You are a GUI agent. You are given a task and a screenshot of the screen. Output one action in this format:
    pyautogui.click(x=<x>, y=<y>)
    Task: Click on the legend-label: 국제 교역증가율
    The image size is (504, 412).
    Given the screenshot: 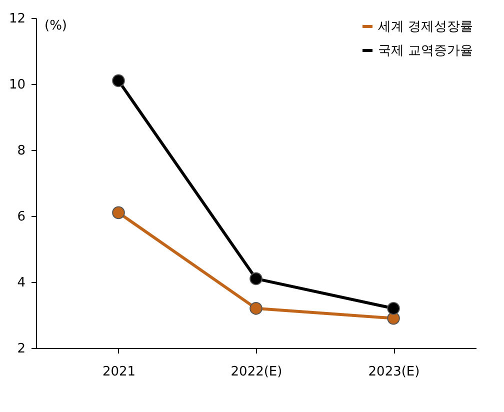 What is the action you would take?
    pyautogui.click(x=426, y=51)
    